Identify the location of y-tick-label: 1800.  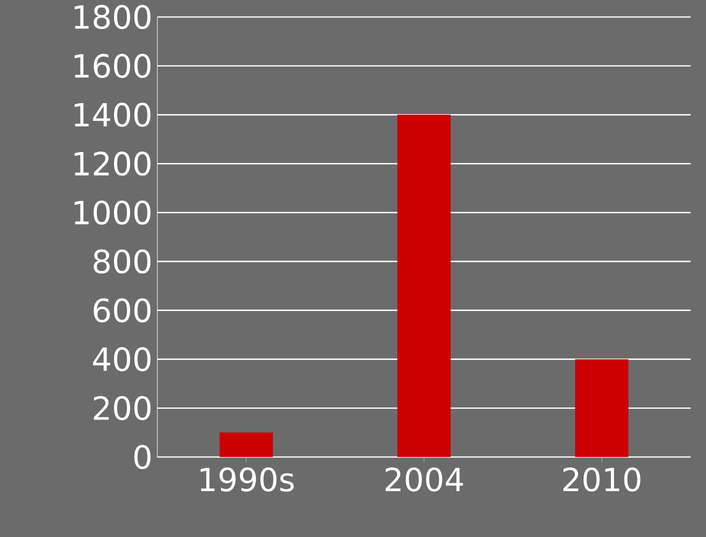
(112, 17).